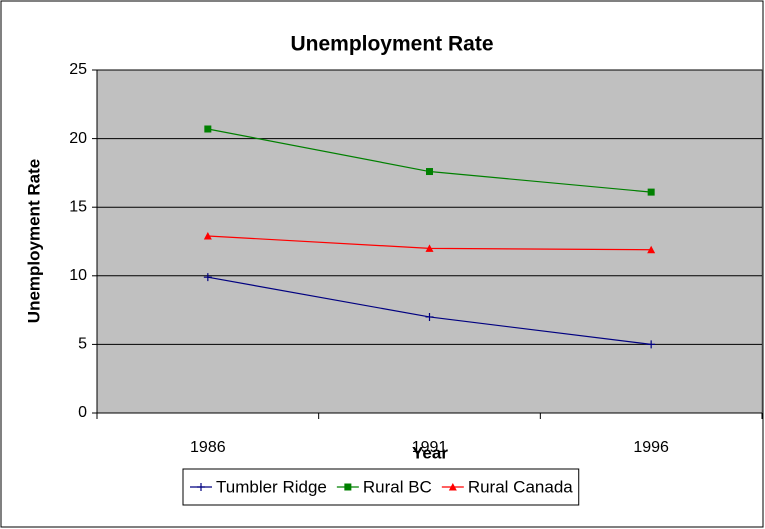 Image resolution: width=765 pixels, height=529 pixels. Describe the element at coordinates (82, 412) in the screenshot. I see `y-tick-label: 0` at that location.